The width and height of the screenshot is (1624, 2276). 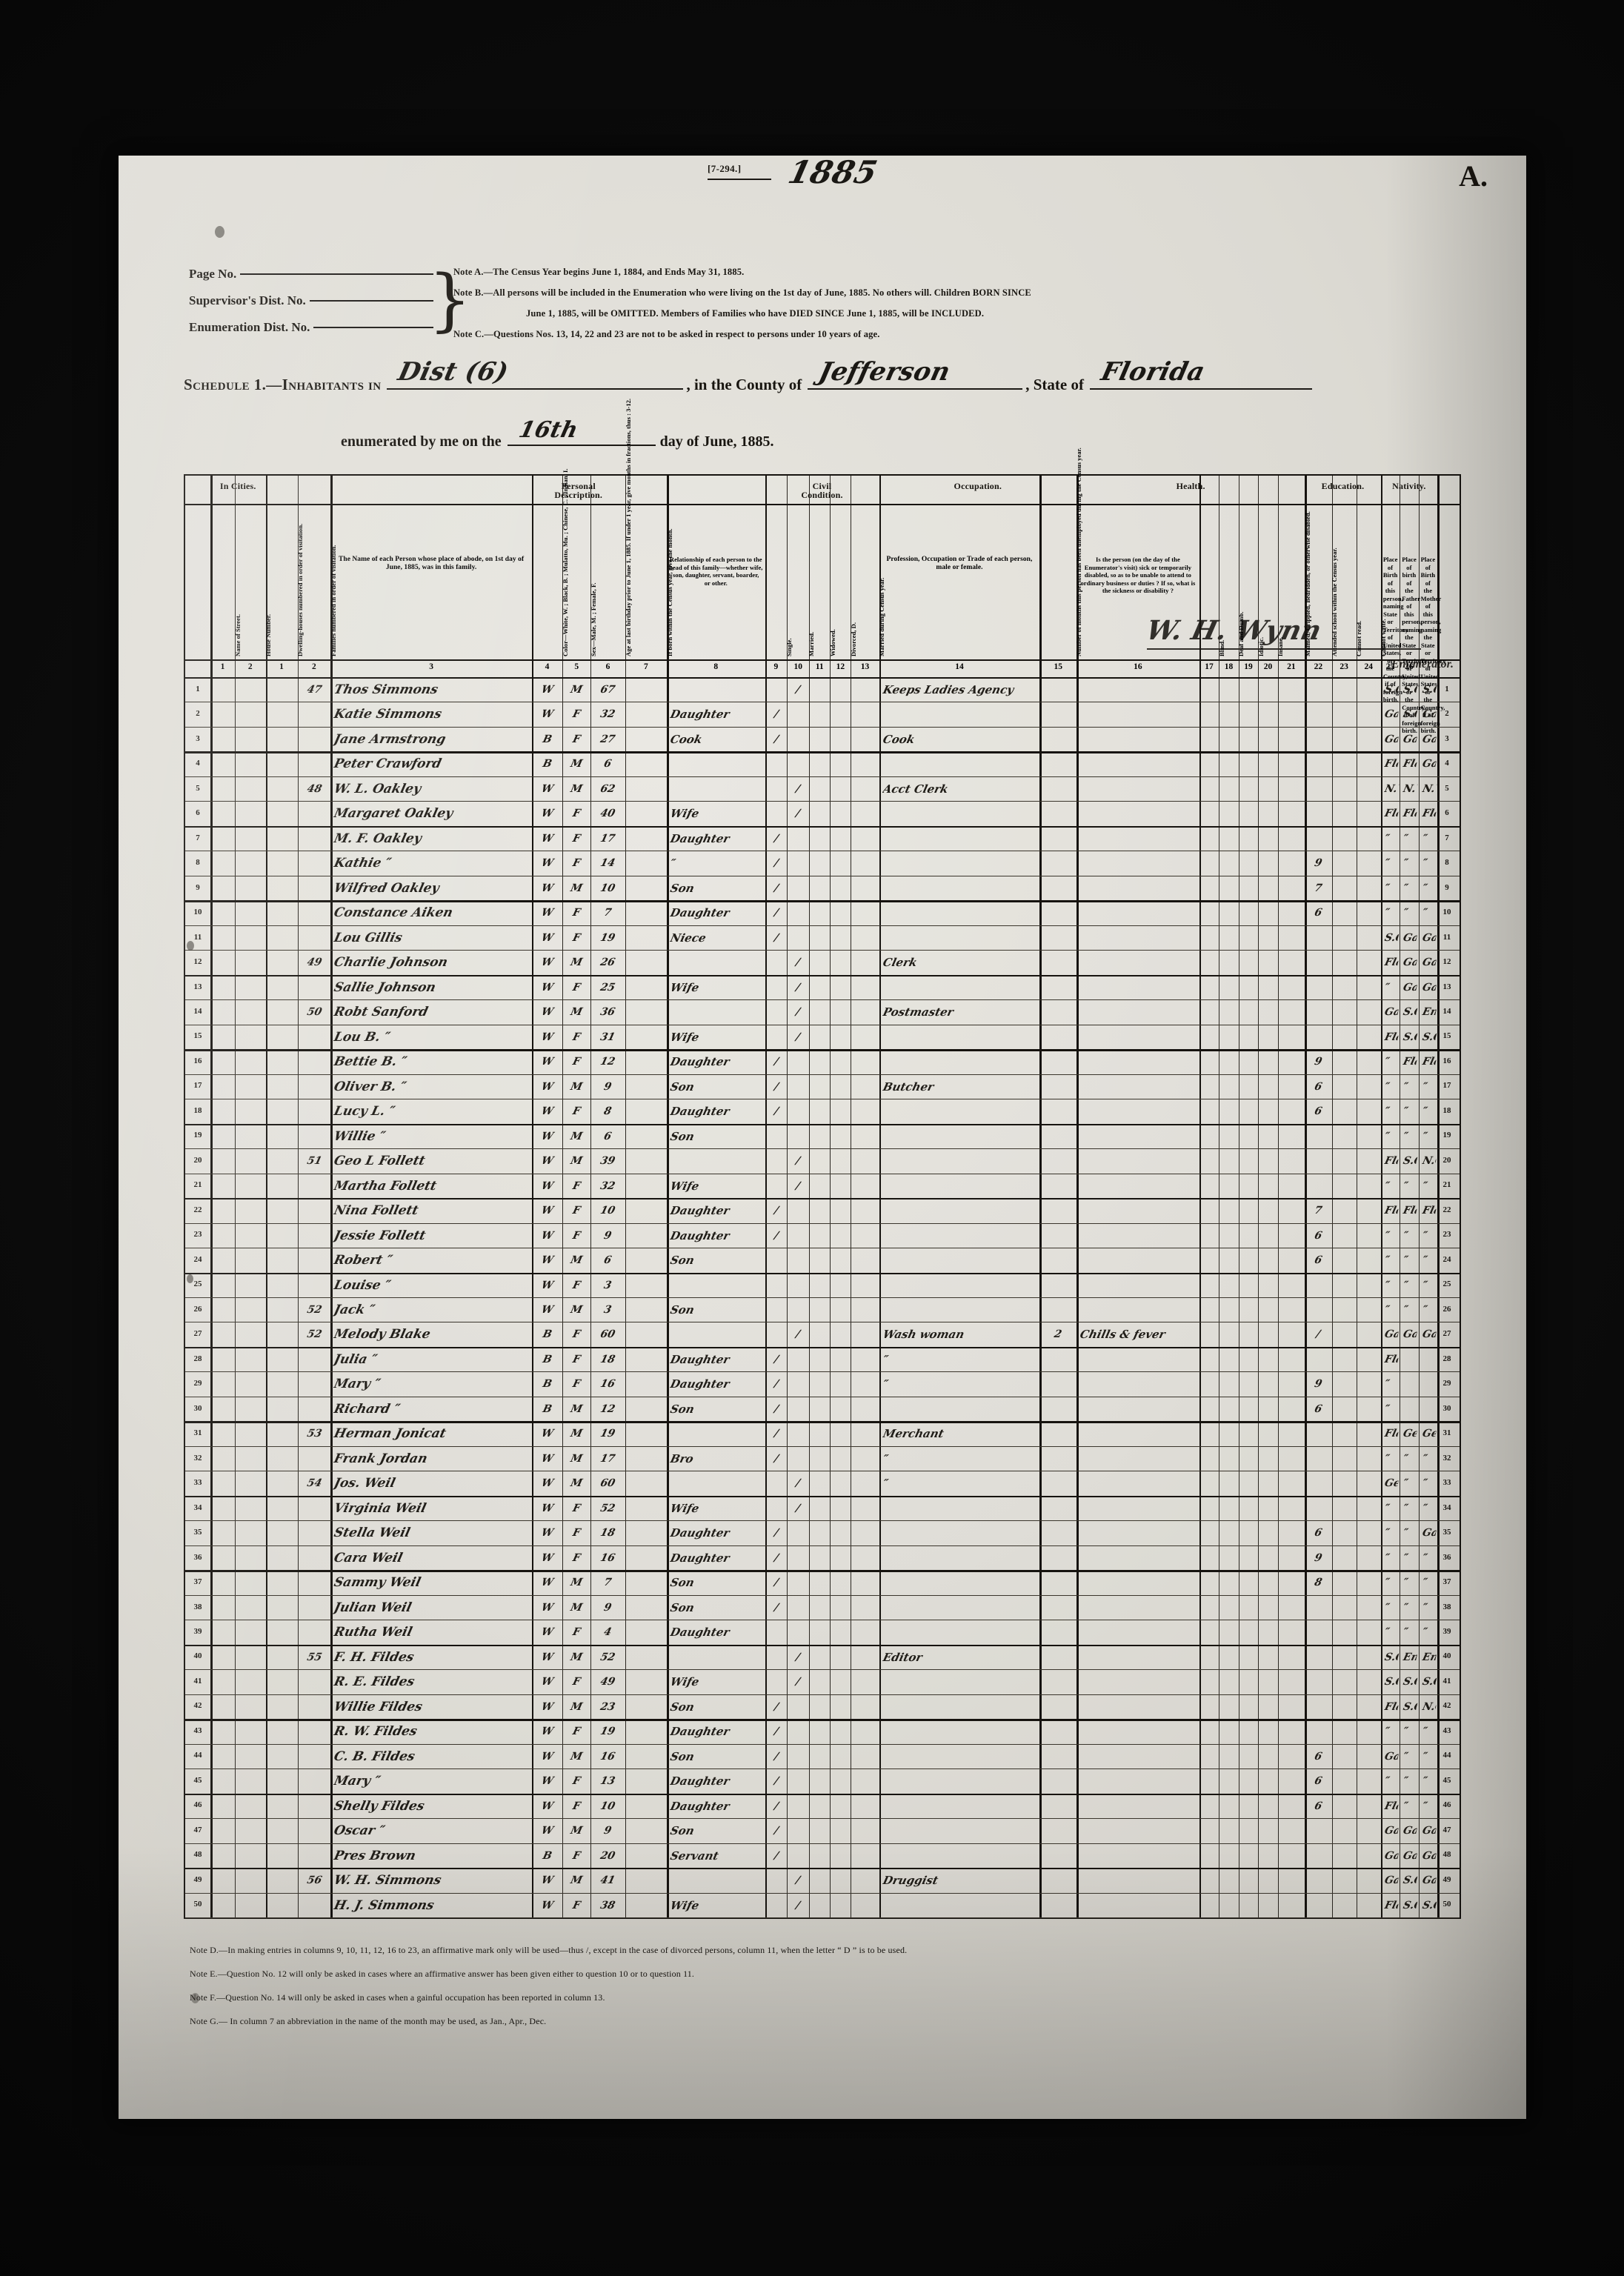 What do you see at coordinates (374, 1657) in the screenshot?
I see `cell-name: F. H. Fildes` at bounding box center [374, 1657].